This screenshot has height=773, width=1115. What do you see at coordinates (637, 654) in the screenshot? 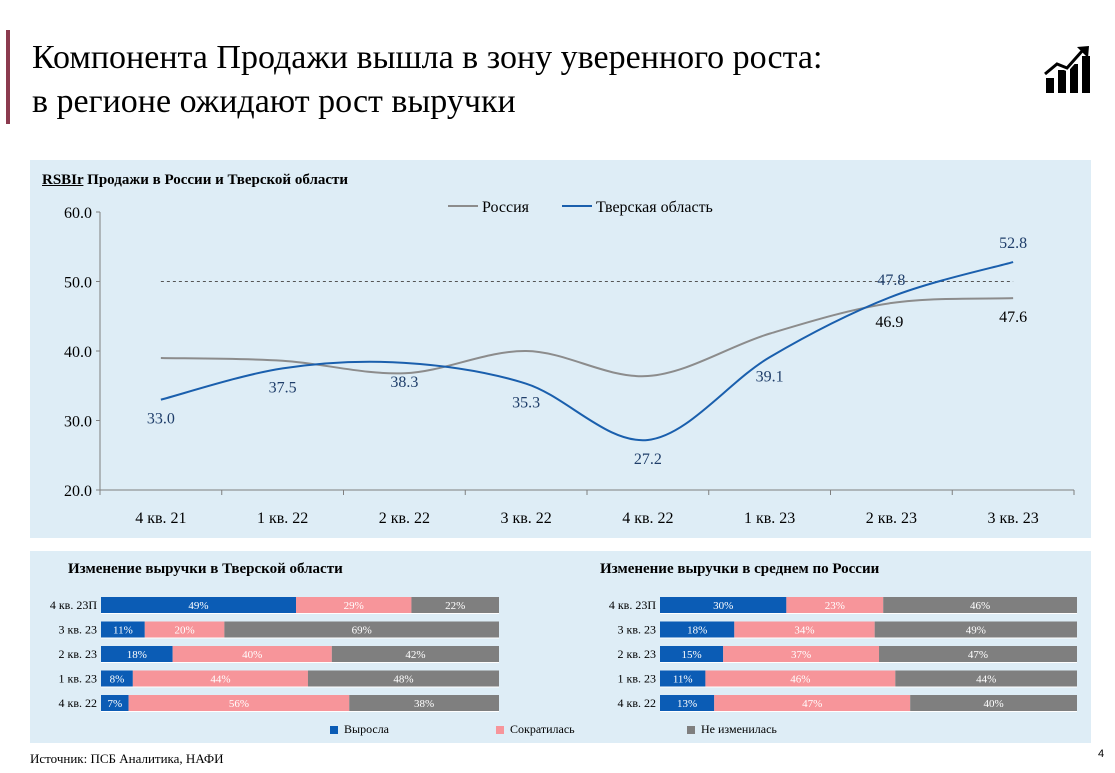
I see `bar-category-label-russia: 2 кв. 23` at bounding box center [637, 654].